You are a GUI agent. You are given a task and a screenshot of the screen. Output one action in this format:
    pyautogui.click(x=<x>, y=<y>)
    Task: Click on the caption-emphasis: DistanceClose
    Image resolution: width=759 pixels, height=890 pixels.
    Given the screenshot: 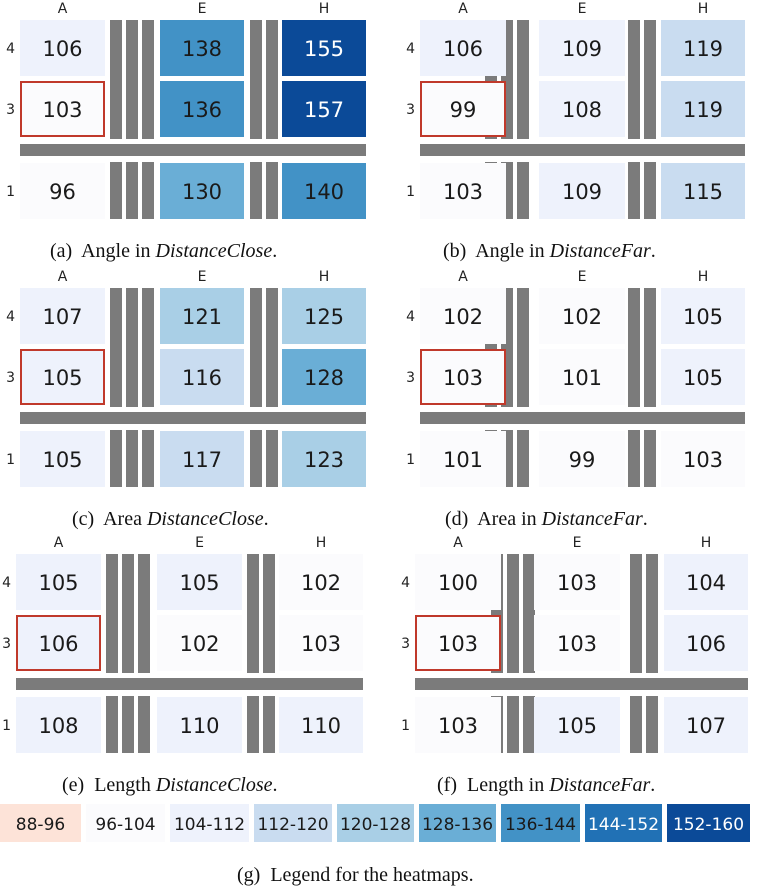 What is the action you would take?
    pyautogui.click(x=214, y=785)
    